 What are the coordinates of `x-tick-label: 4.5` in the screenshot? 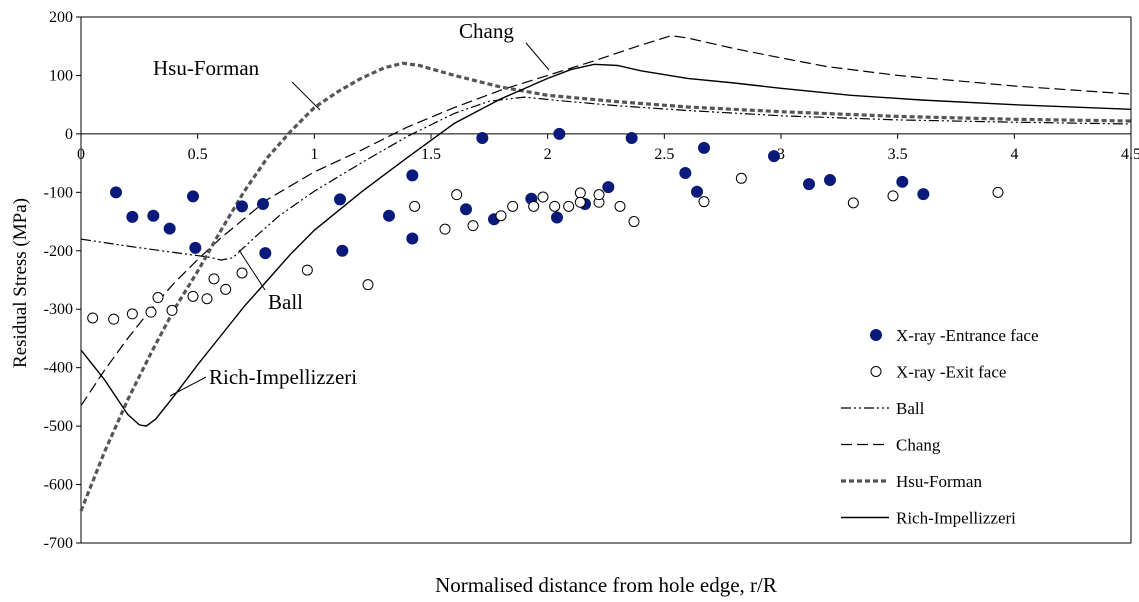 It's located at (1130, 154).